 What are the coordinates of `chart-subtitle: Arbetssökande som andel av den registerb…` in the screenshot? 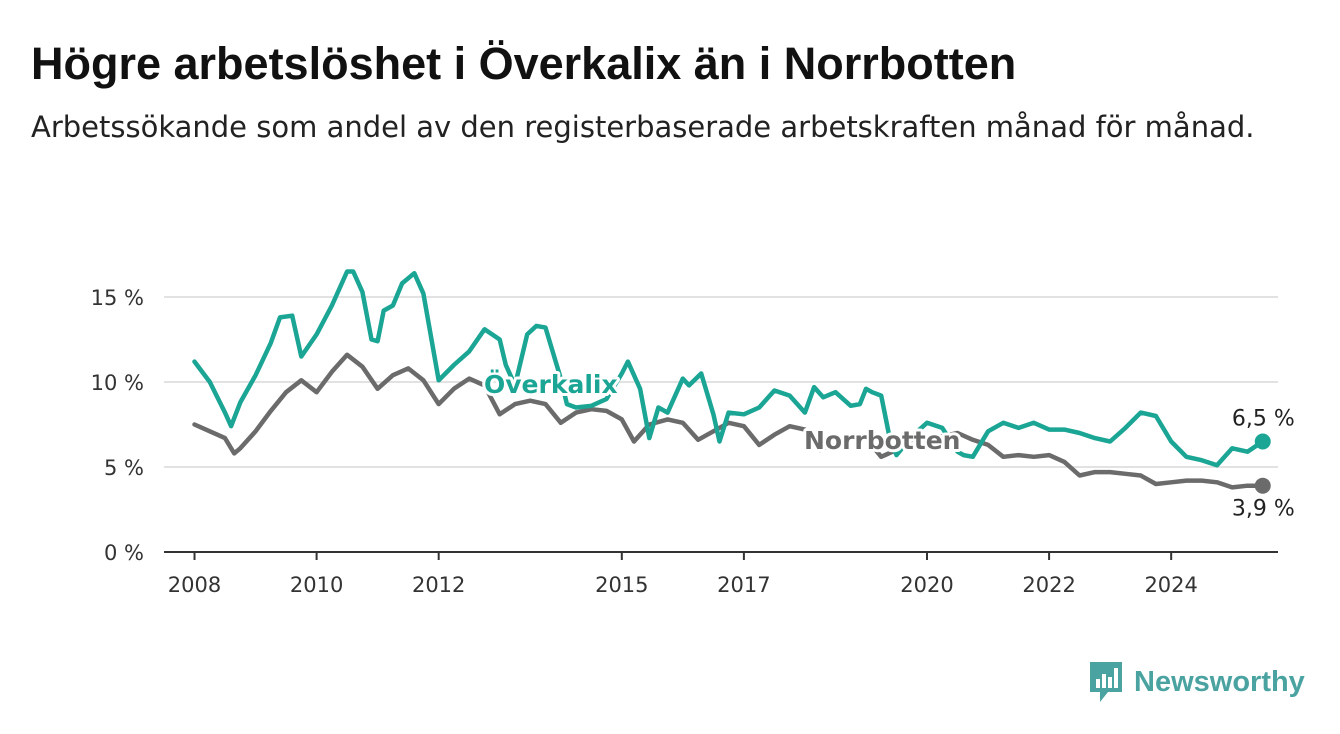 It's located at (643, 127).